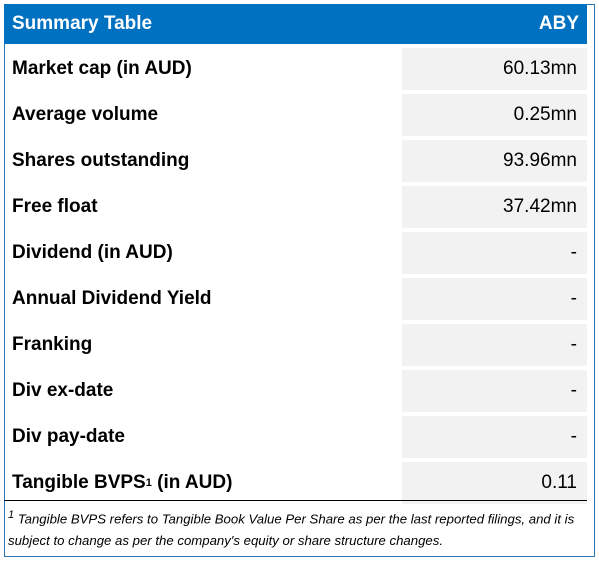 The image size is (599, 561). I want to click on table-row-tangible-bvps: Tangible BVPS 1 (in AUD) 0.11, so click(295, 483).